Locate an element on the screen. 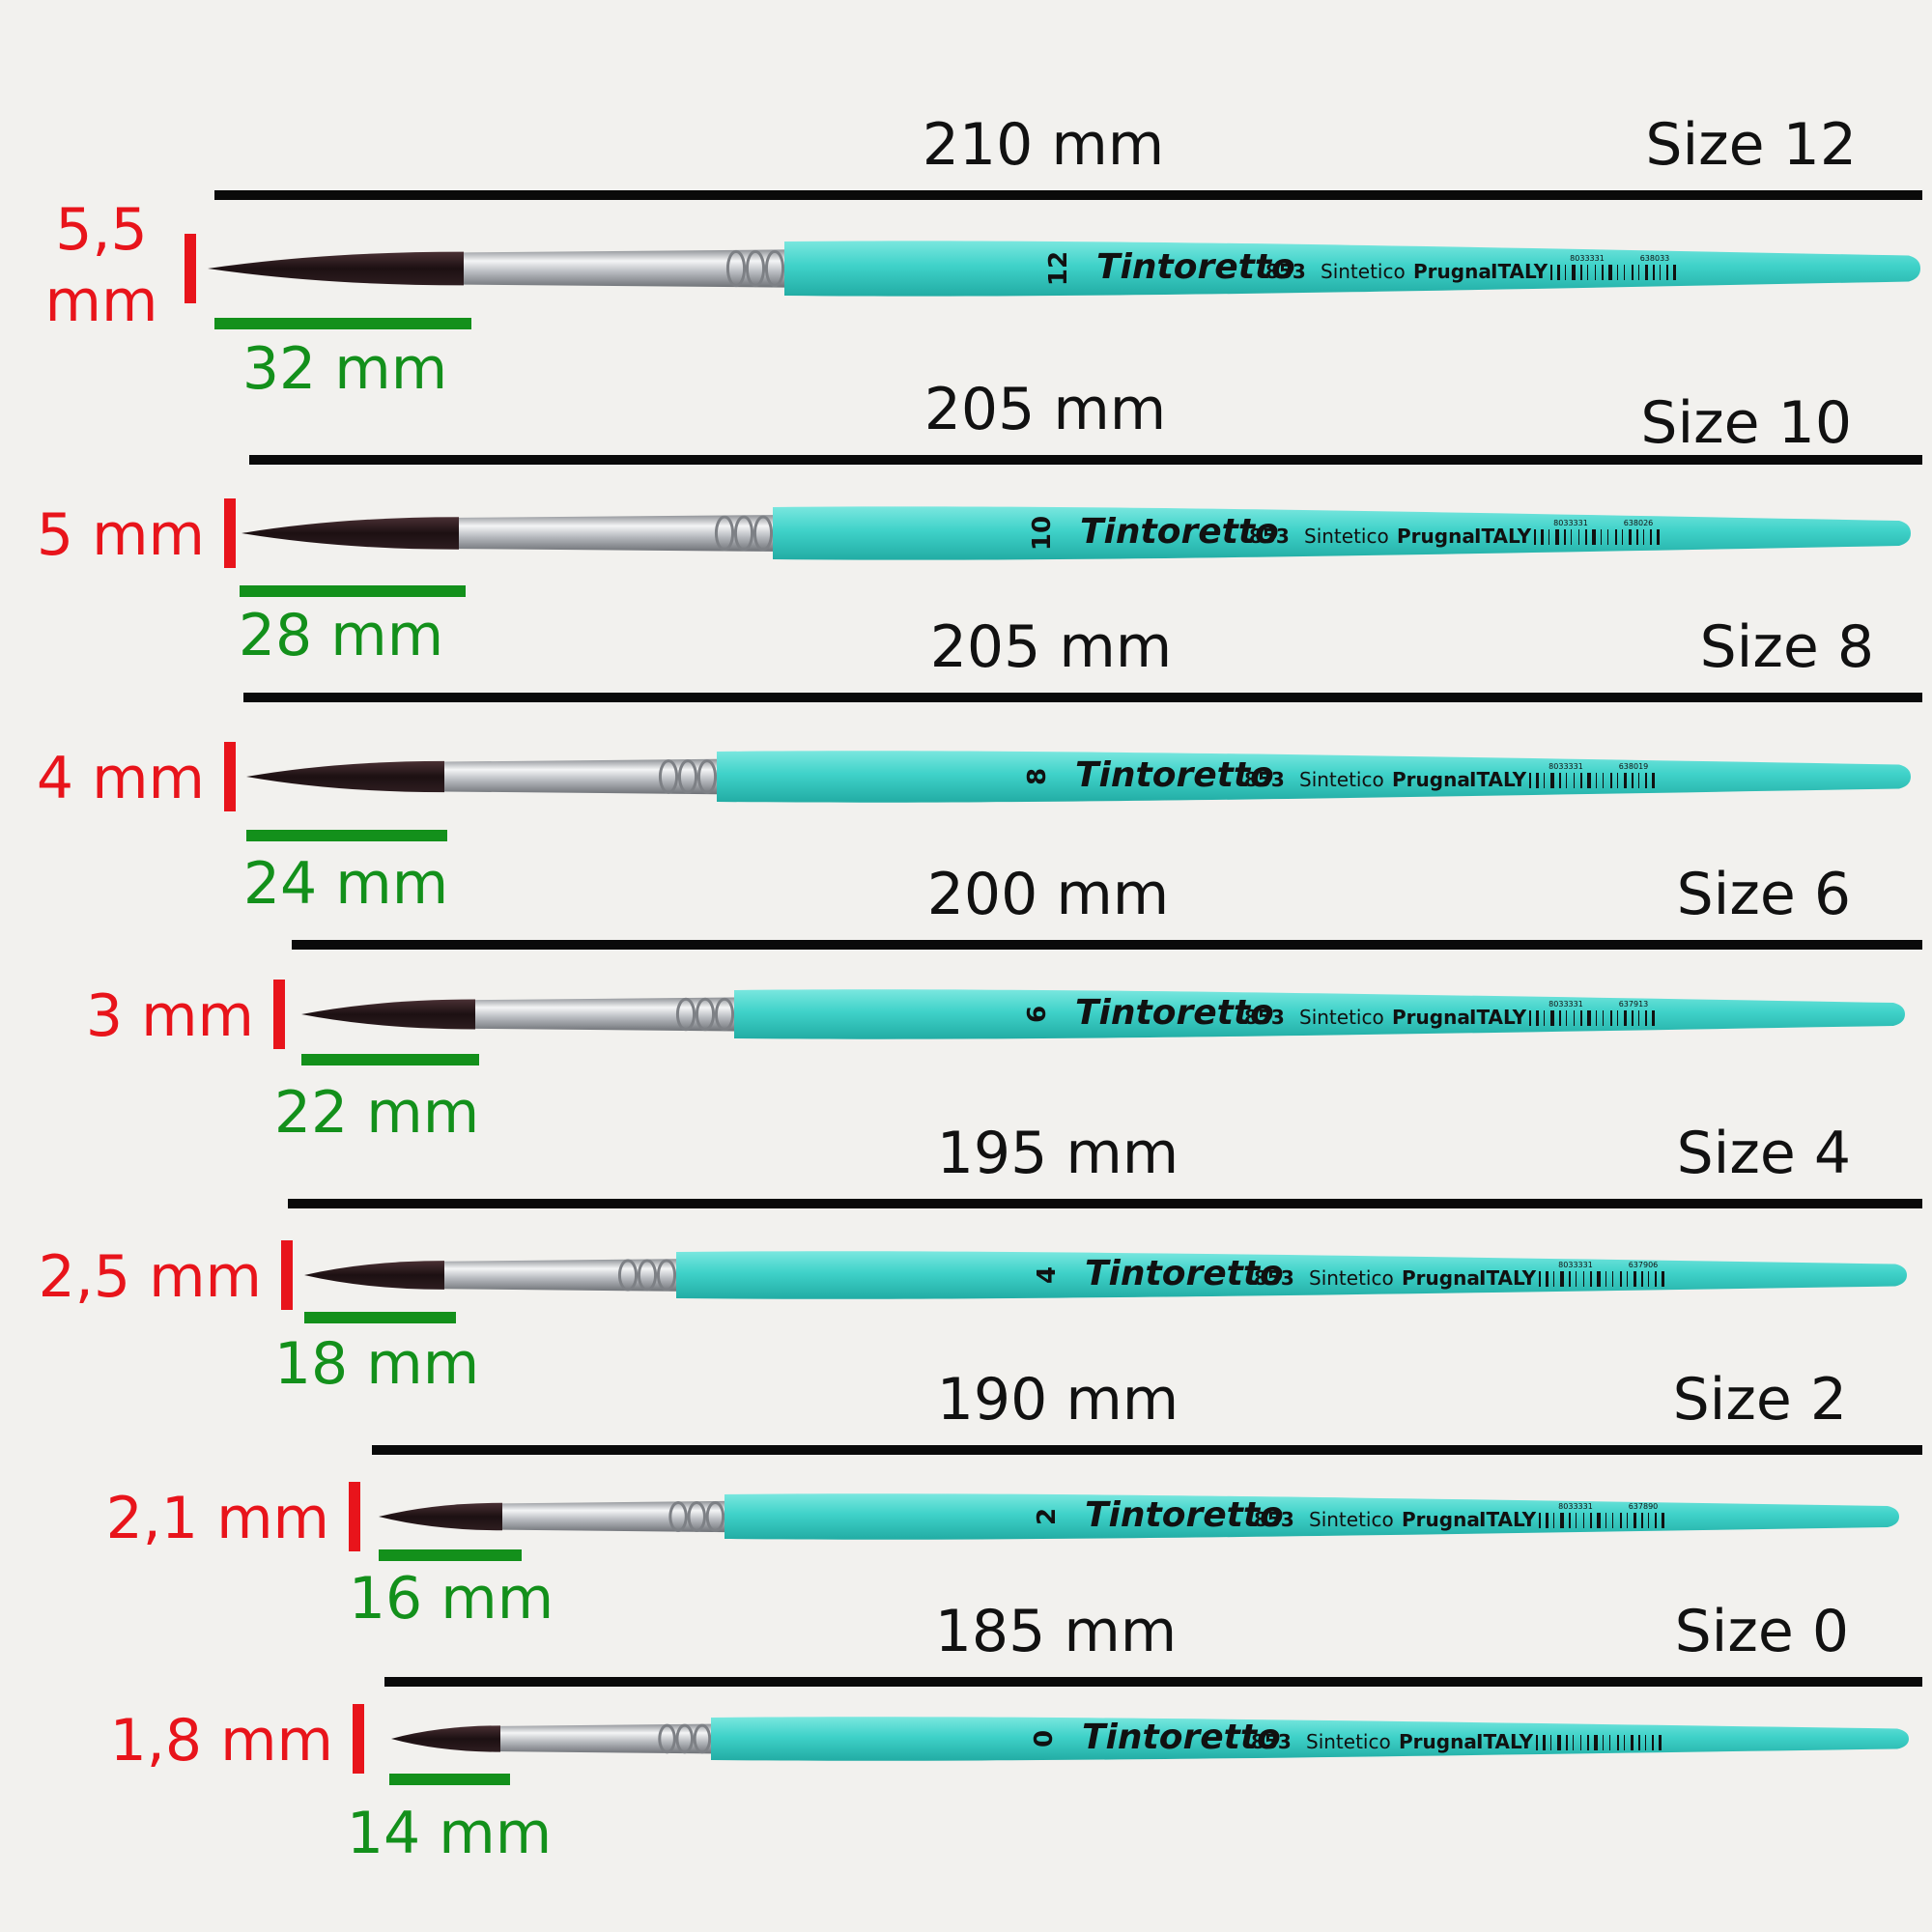 Image resolution: width=1932 pixels, height=1932 pixels. handle-size-number: 8 is located at coordinates (1037, 776).